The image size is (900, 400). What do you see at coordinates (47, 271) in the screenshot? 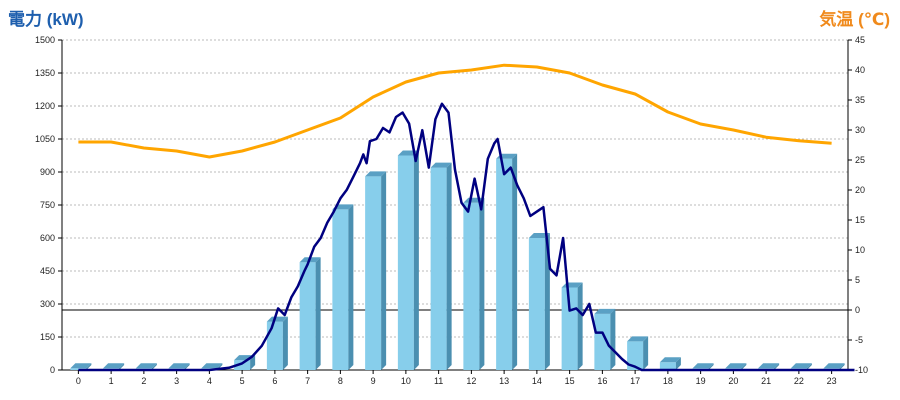
I see `left-tick-label: 450` at bounding box center [47, 271].